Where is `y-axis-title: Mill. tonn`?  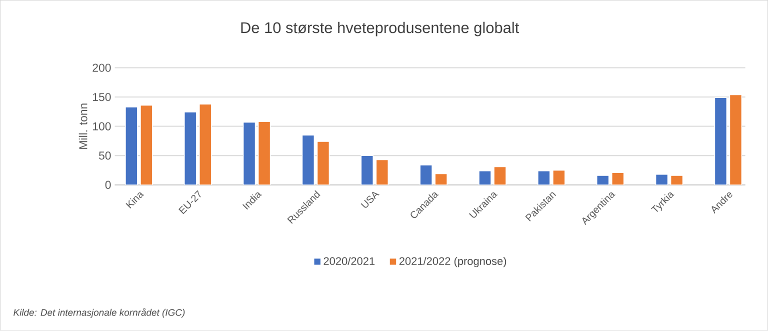
y-axis-title: Mill. tonn is located at coordinates (83, 127).